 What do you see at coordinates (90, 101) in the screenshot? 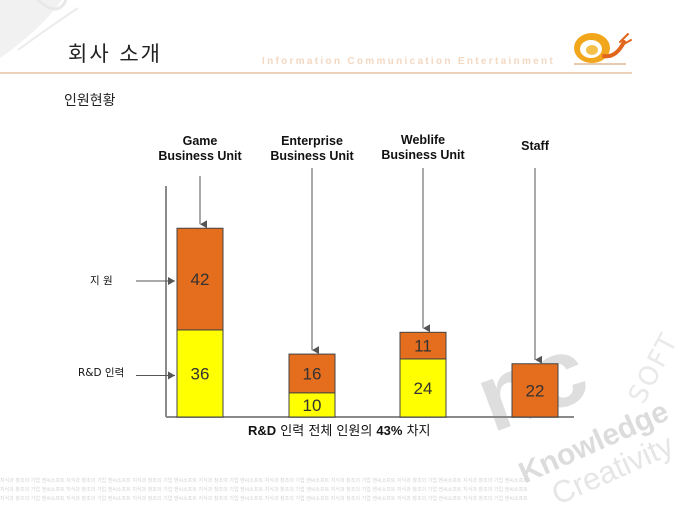
I see `section-title: 인원현황` at bounding box center [90, 101].